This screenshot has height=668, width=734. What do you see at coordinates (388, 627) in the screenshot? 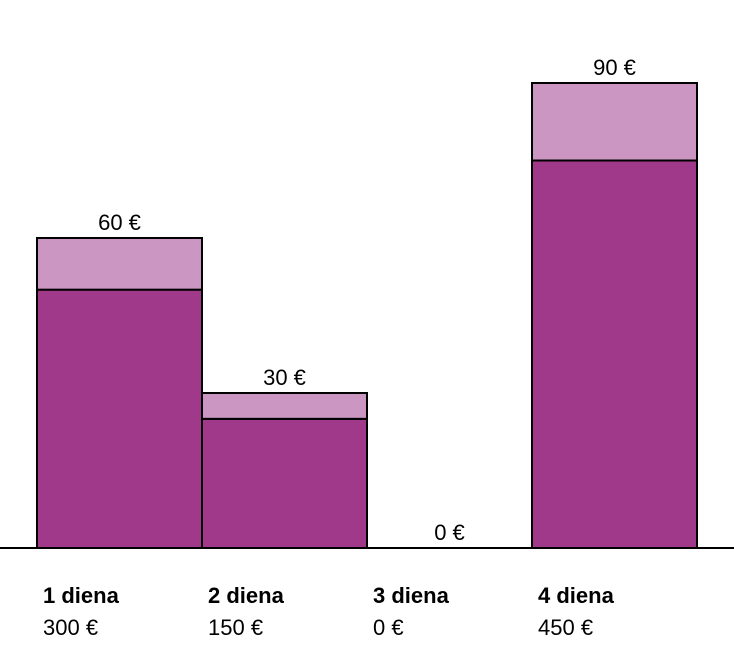
I see `category-total: 0 €` at bounding box center [388, 627].